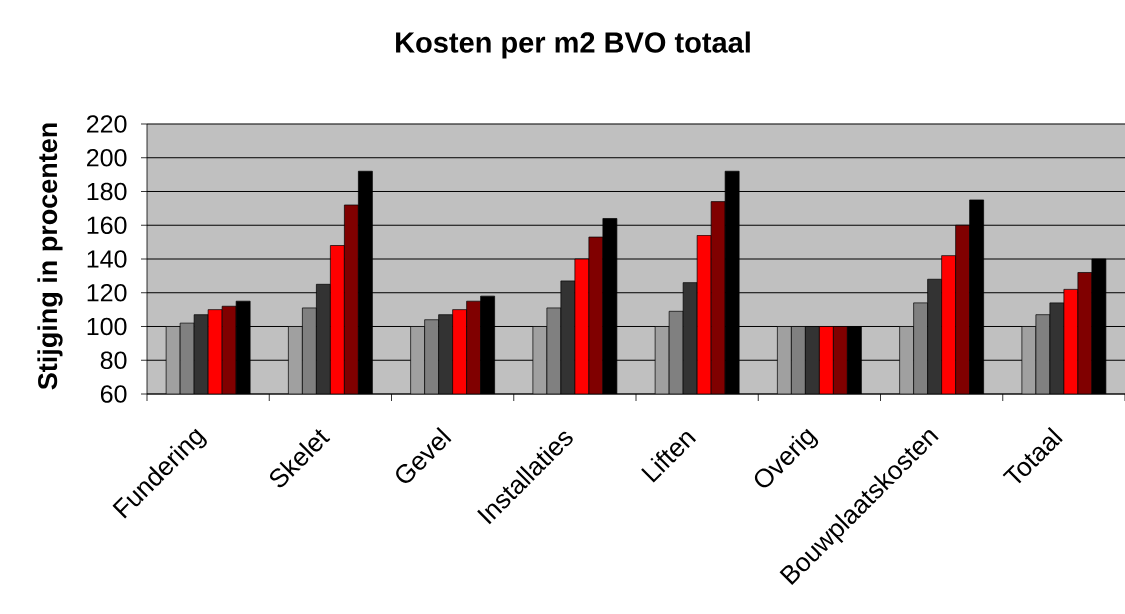 This screenshot has width=1125, height=614. I want to click on y-tick-label: 140, so click(107, 259).